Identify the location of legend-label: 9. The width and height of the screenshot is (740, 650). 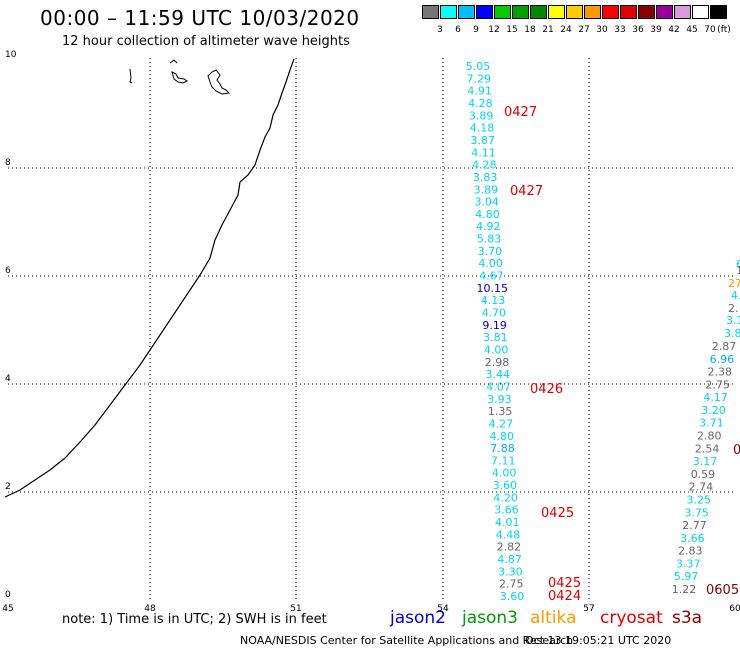
(476, 30).